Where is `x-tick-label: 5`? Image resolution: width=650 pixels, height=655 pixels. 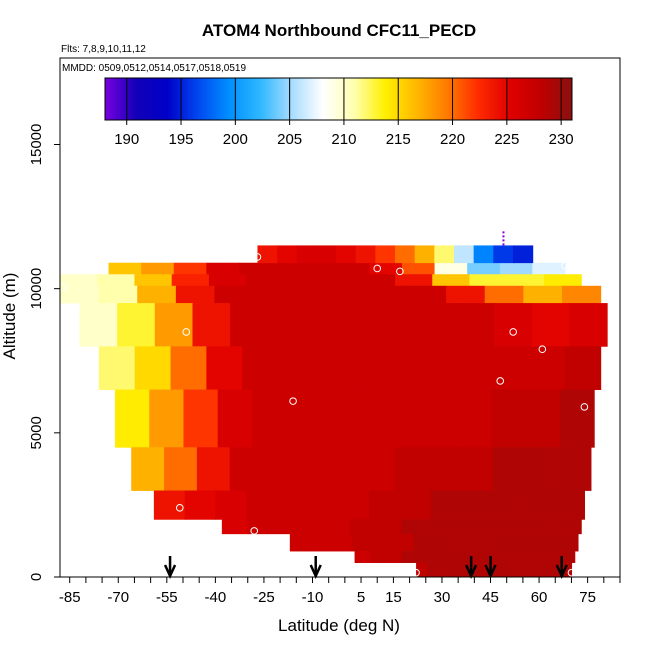 x-tick-label: 5 is located at coordinates (361, 597).